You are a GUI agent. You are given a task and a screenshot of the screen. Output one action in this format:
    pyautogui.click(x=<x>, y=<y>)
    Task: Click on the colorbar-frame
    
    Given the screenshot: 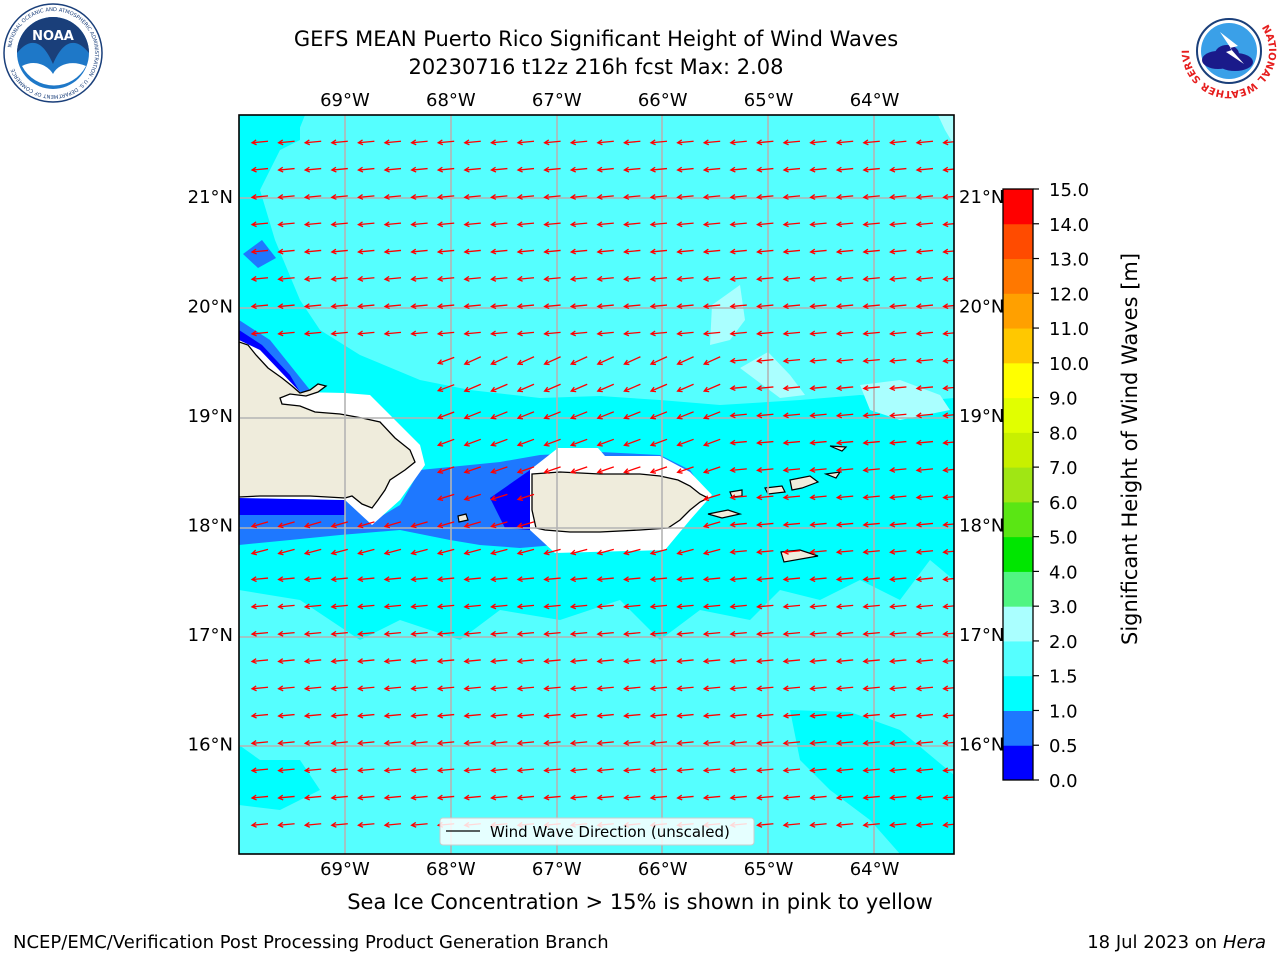 What is the action you would take?
    pyautogui.click(x=1018, y=484)
    